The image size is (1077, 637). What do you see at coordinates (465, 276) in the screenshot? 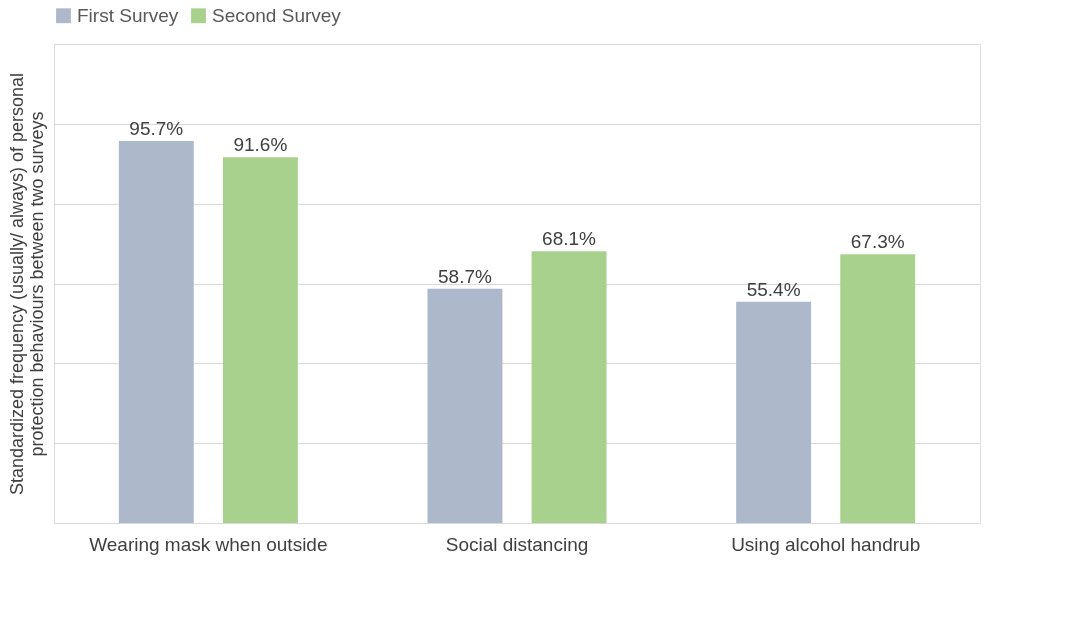
I see `data-label: 58.7%` at bounding box center [465, 276].